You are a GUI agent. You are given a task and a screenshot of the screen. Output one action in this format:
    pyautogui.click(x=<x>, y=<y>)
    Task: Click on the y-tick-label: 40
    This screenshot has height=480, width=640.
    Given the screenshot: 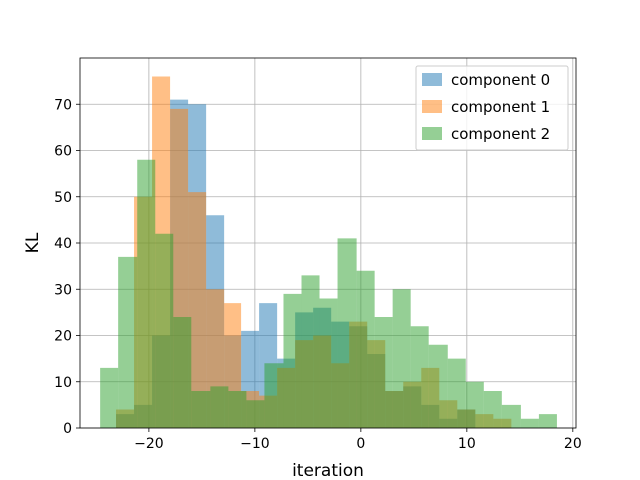 What is the action you would take?
    pyautogui.click(x=63, y=244)
    